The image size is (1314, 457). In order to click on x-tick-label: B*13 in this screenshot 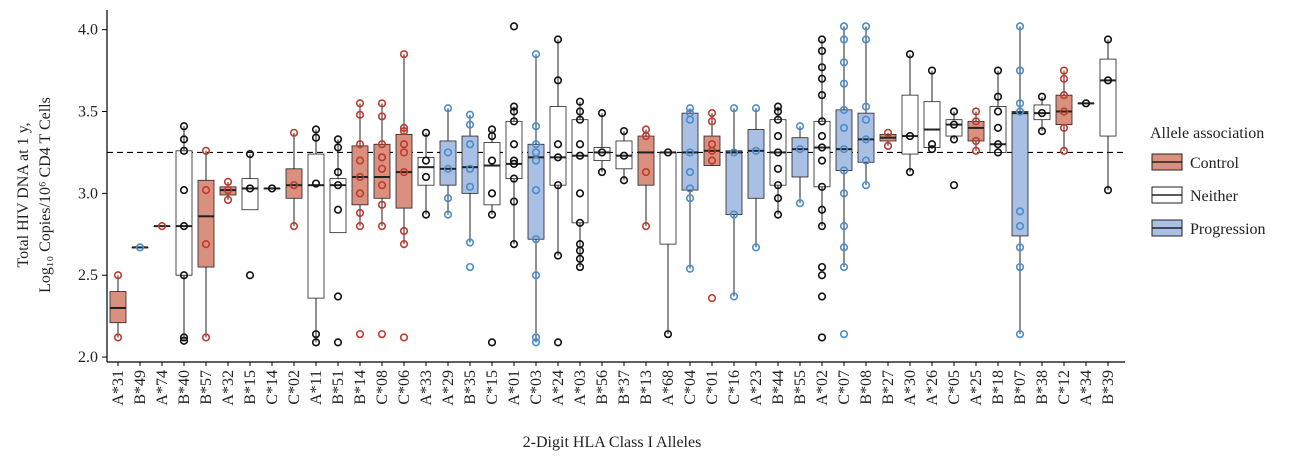, I will do `click(646, 387)`.